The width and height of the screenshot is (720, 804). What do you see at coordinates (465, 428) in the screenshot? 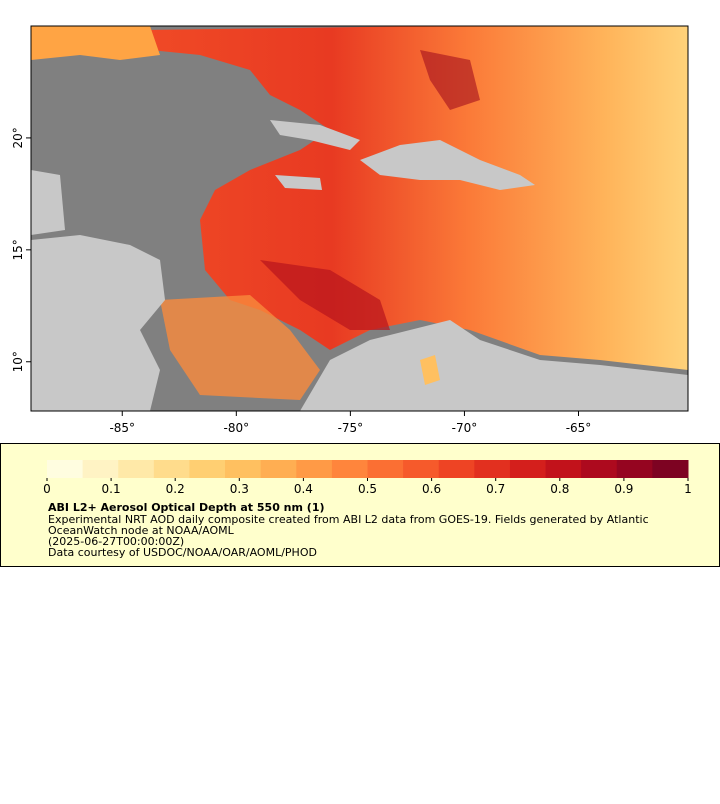
I see `x-tick-label: -70°` at bounding box center [465, 428].